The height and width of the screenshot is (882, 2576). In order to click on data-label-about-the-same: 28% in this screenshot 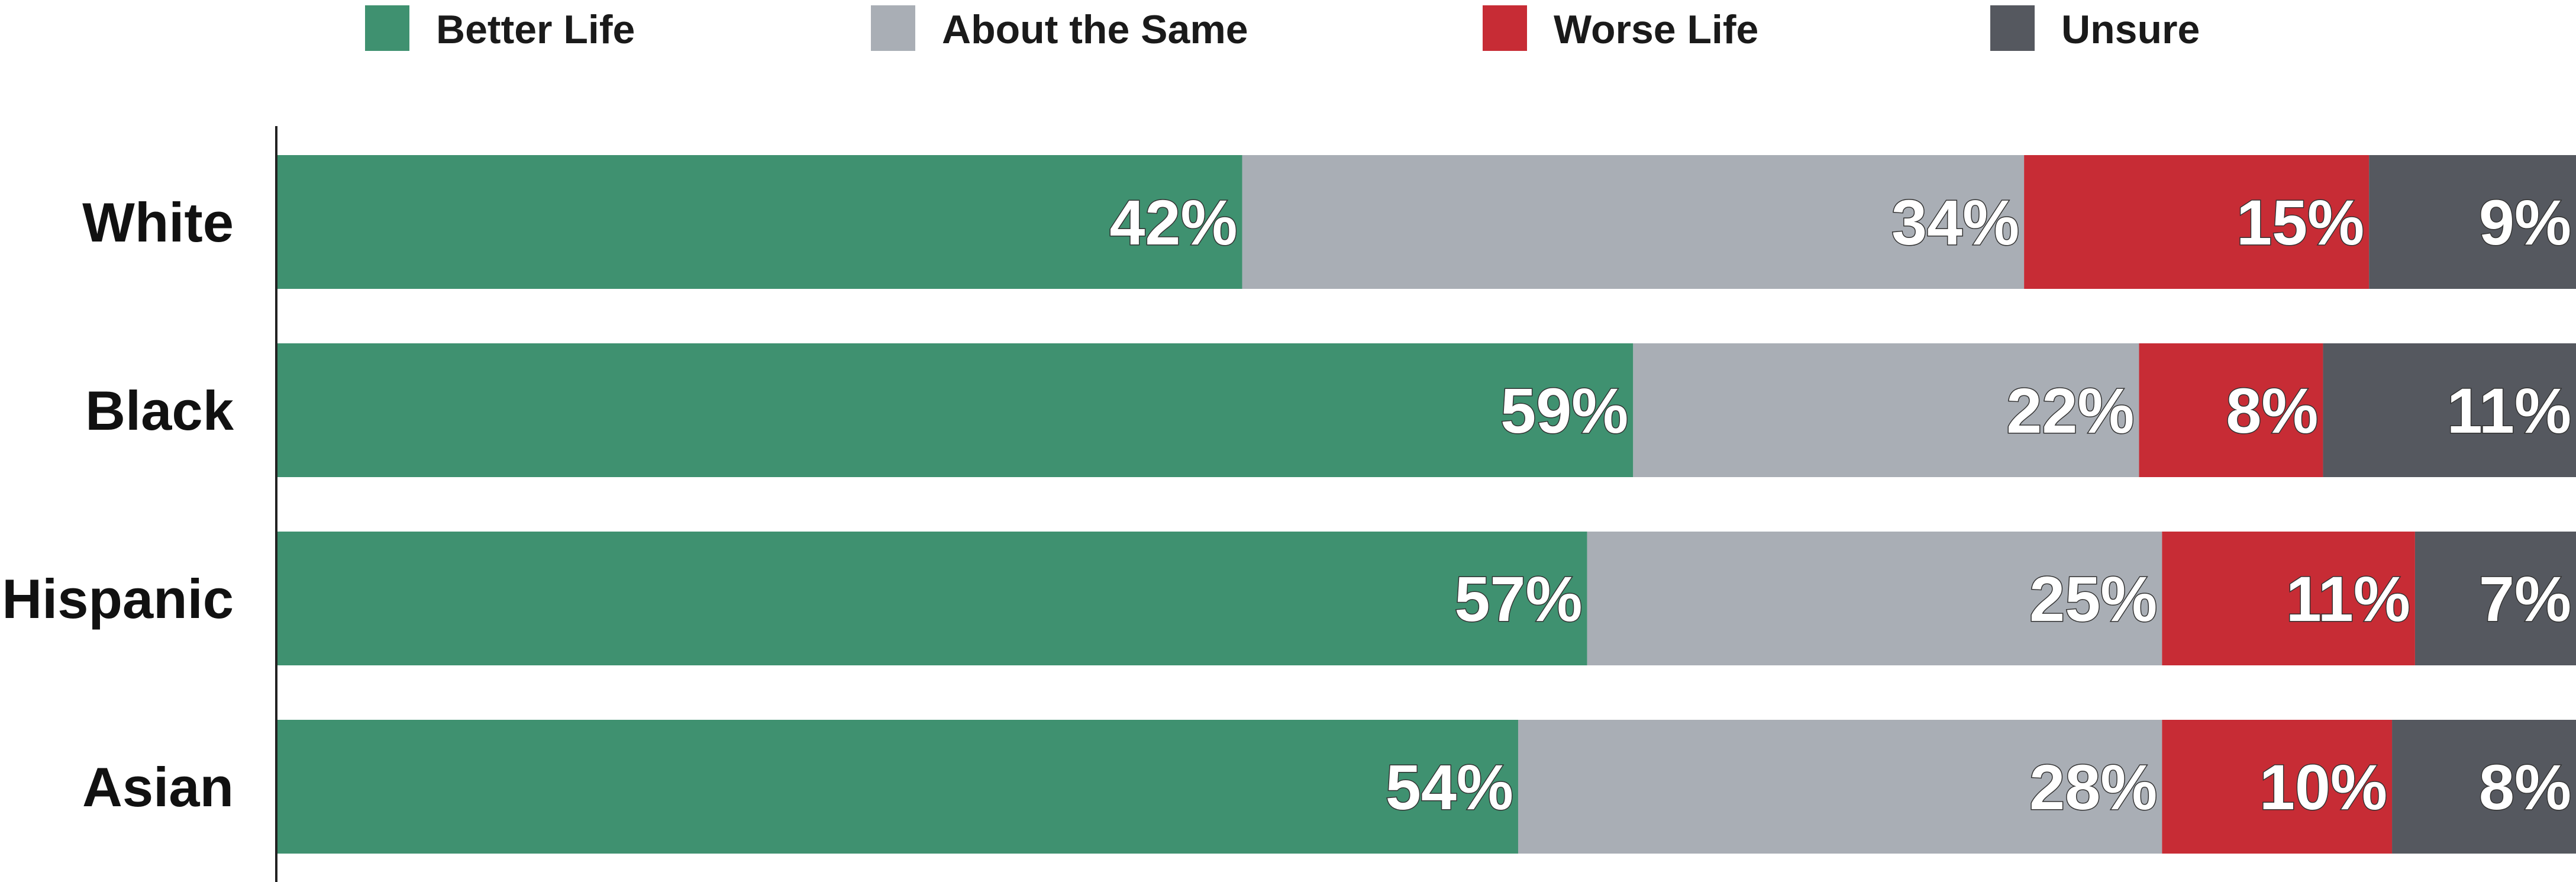, I will do `click(2093, 787)`.